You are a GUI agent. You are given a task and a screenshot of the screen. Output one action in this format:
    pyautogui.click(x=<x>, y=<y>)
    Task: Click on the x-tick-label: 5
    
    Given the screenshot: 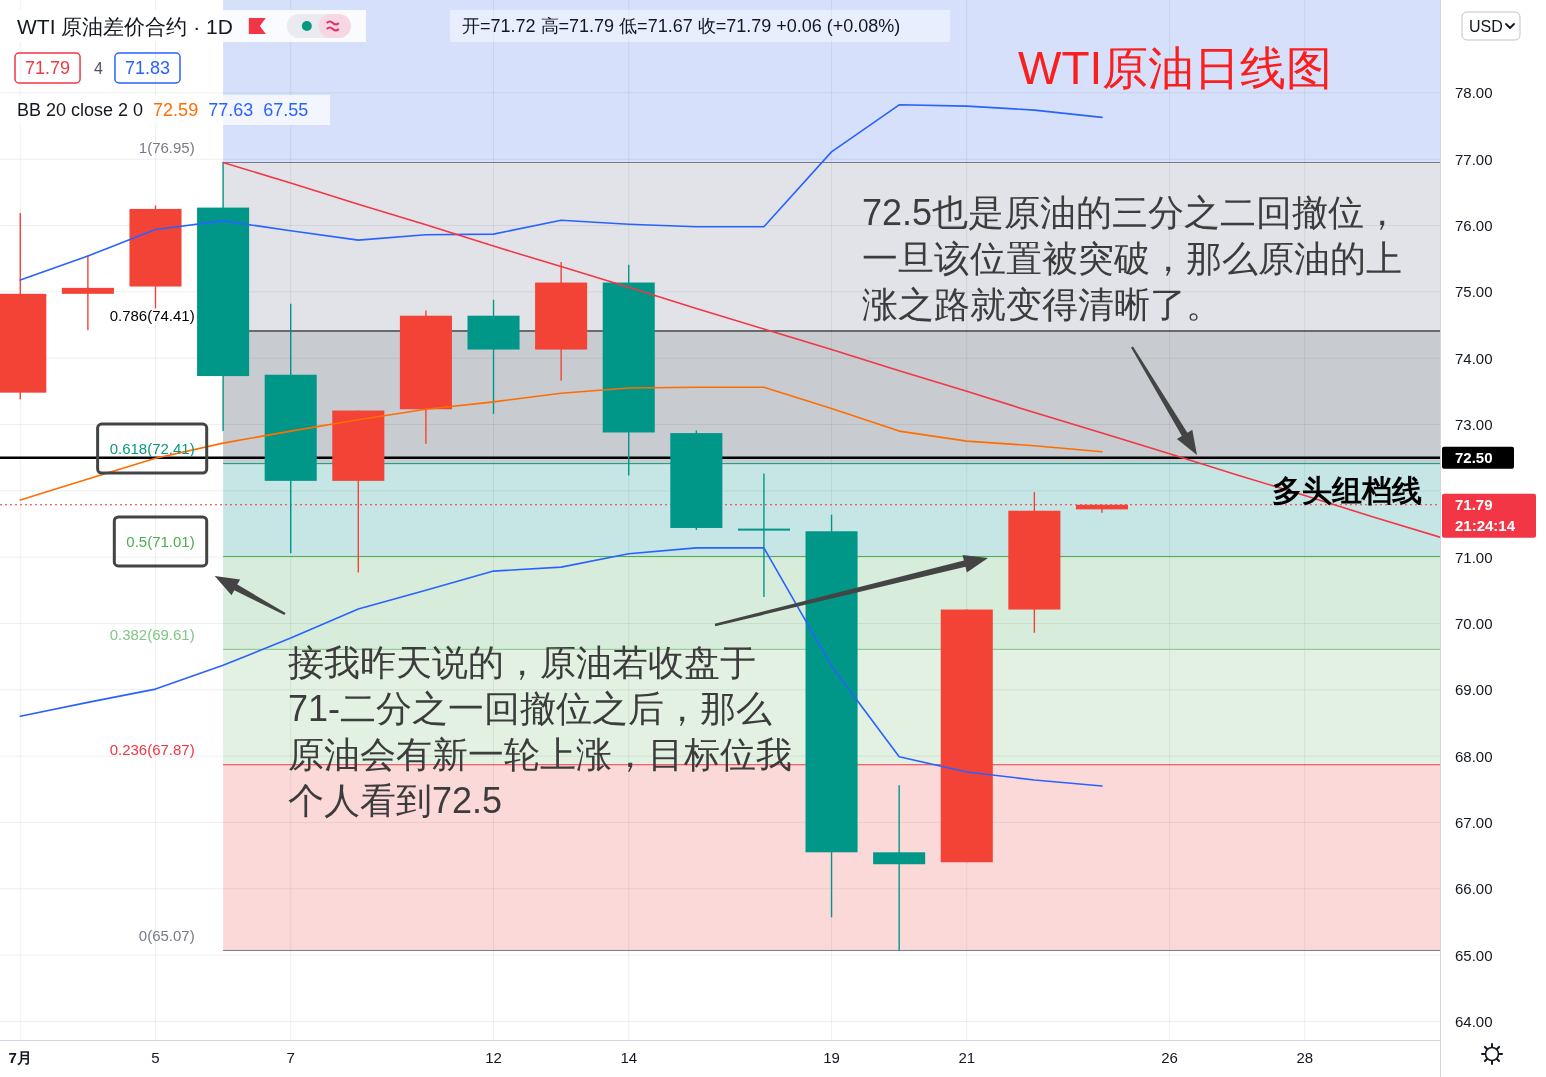 What is the action you would take?
    pyautogui.click(x=155, y=1057)
    